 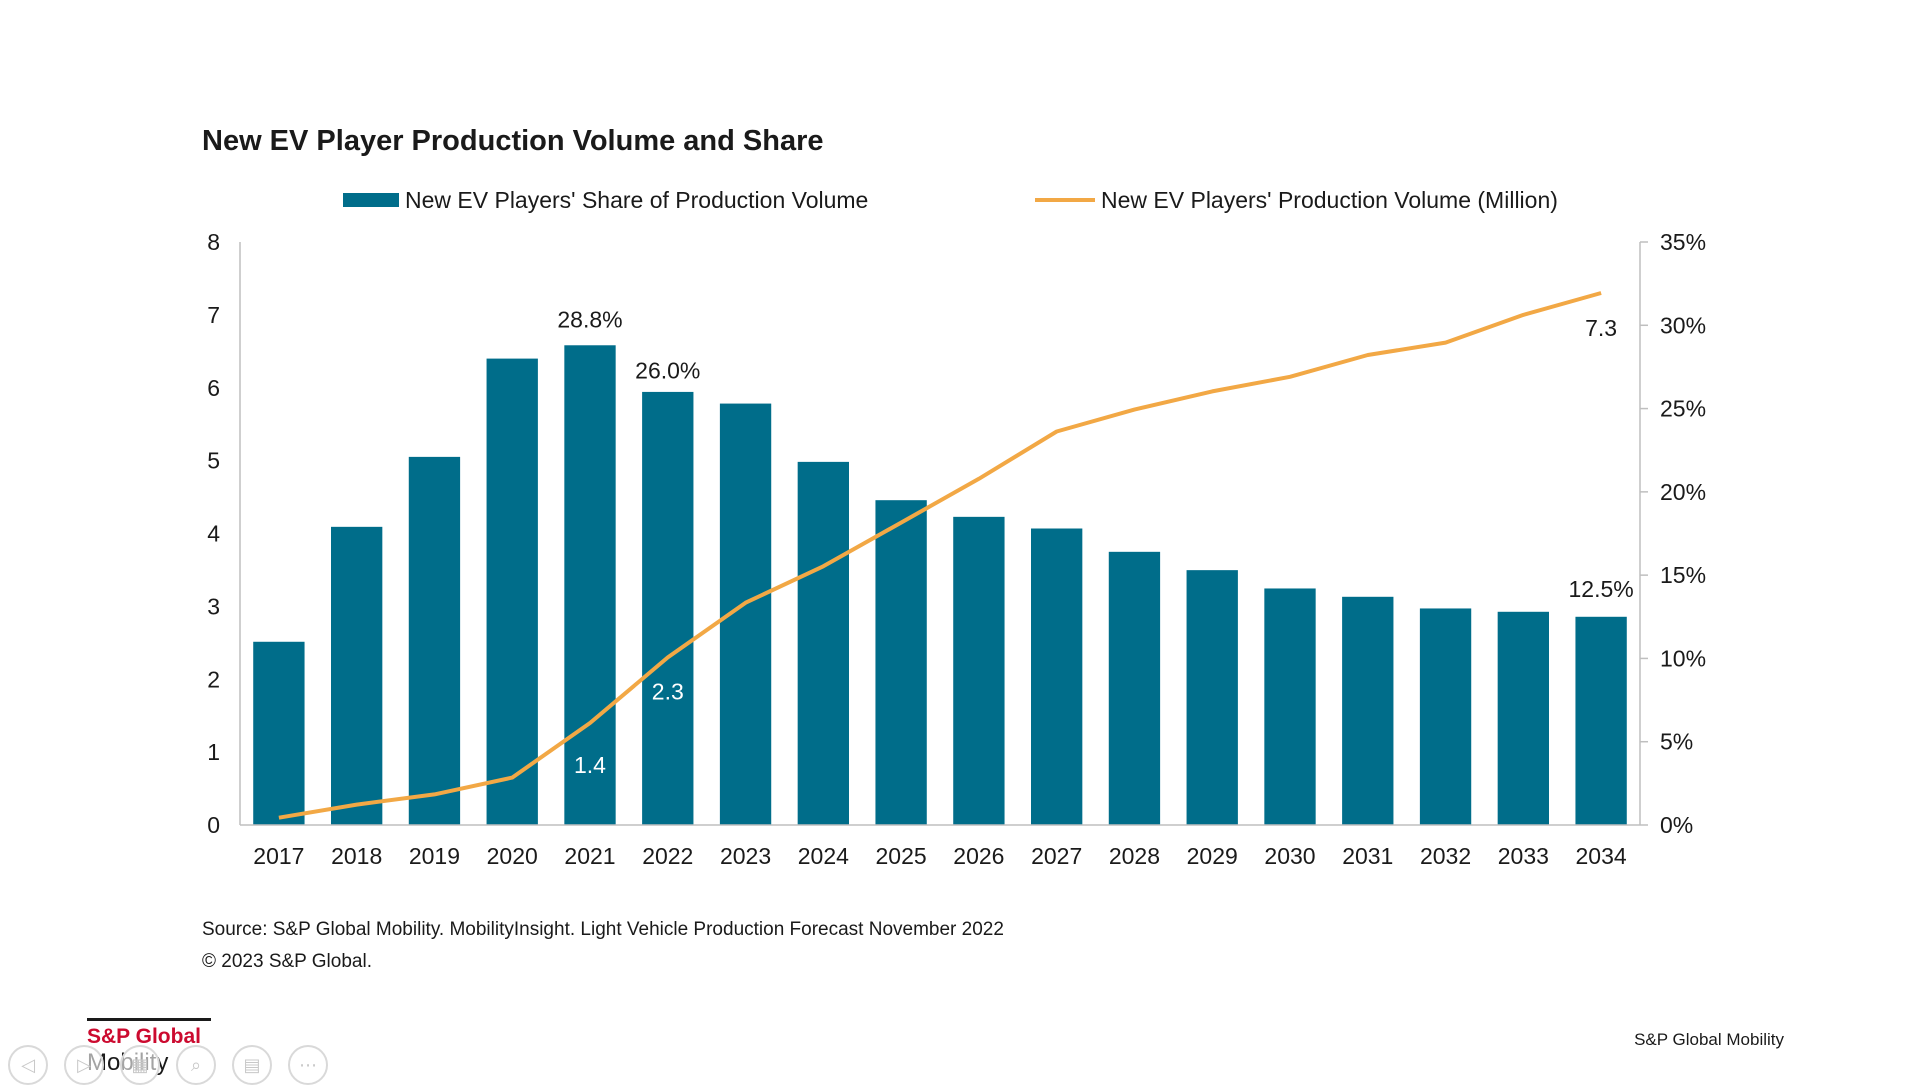 What do you see at coordinates (1683, 575) in the screenshot?
I see `y-right-tick-label: 15%` at bounding box center [1683, 575].